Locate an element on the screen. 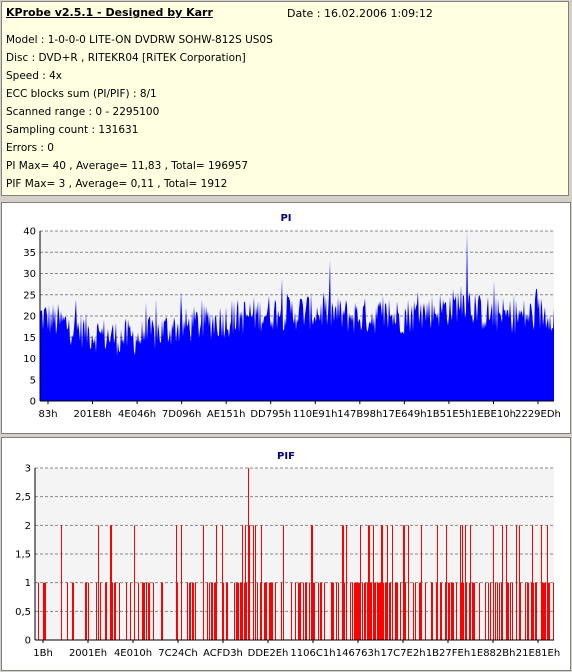  x-tick-label: 4E046h is located at coordinates (137, 414).